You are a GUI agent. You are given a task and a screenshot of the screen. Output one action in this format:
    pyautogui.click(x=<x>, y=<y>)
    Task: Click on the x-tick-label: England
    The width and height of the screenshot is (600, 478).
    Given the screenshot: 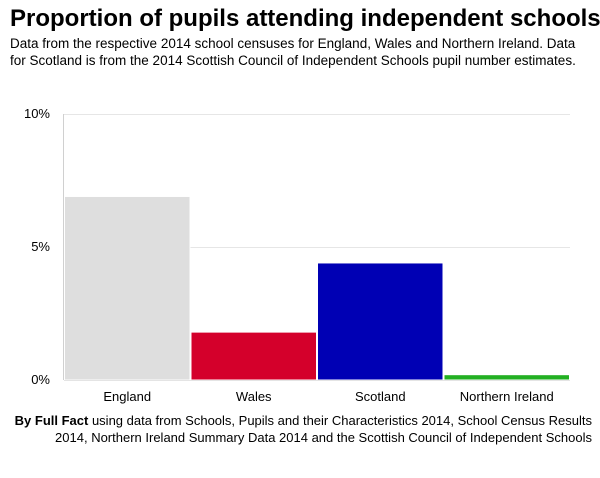 What is the action you would take?
    pyautogui.click(x=127, y=396)
    